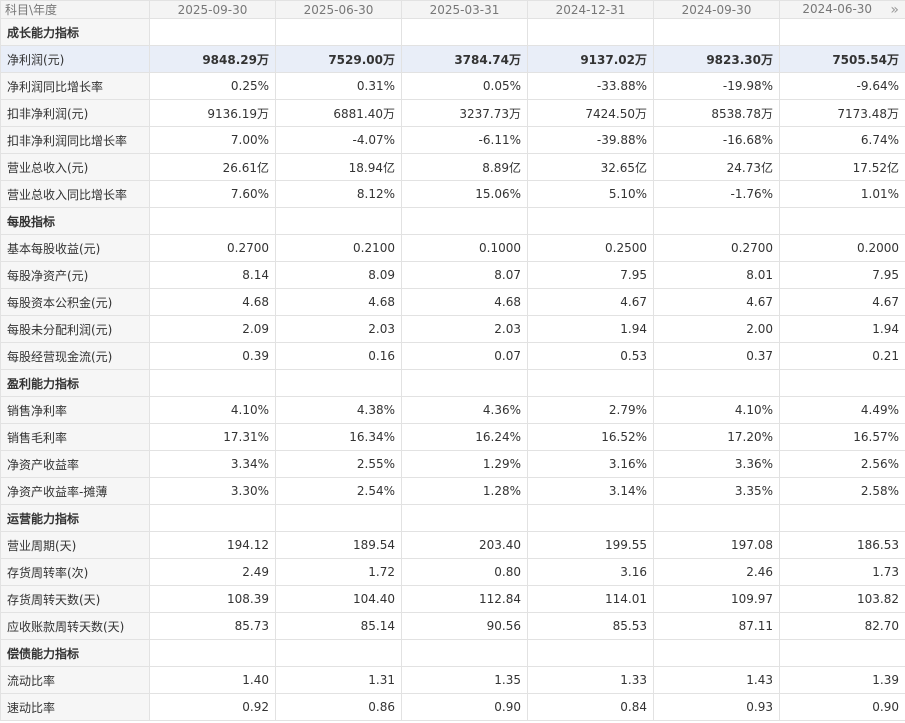 The width and height of the screenshot is (905, 723). I want to click on value-cell: 186.53, so click(842, 545).